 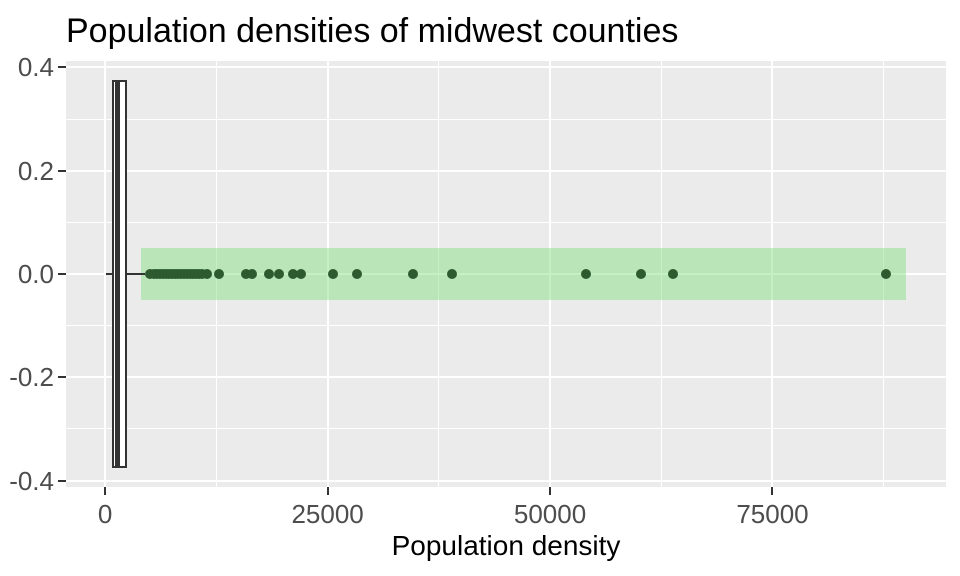 What do you see at coordinates (35, 274) in the screenshot?
I see `y-tick-label: 0.0` at bounding box center [35, 274].